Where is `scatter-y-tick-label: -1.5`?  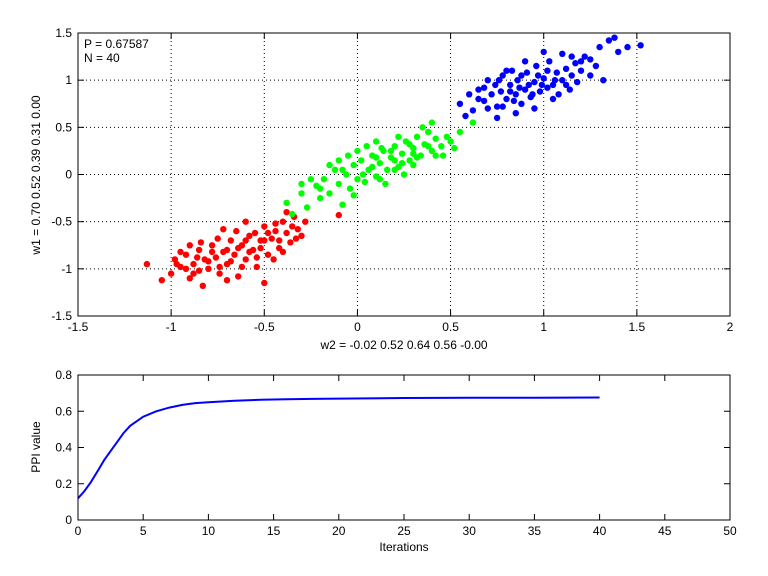
scatter-y-tick-label: -1.5 is located at coordinates (61, 316).